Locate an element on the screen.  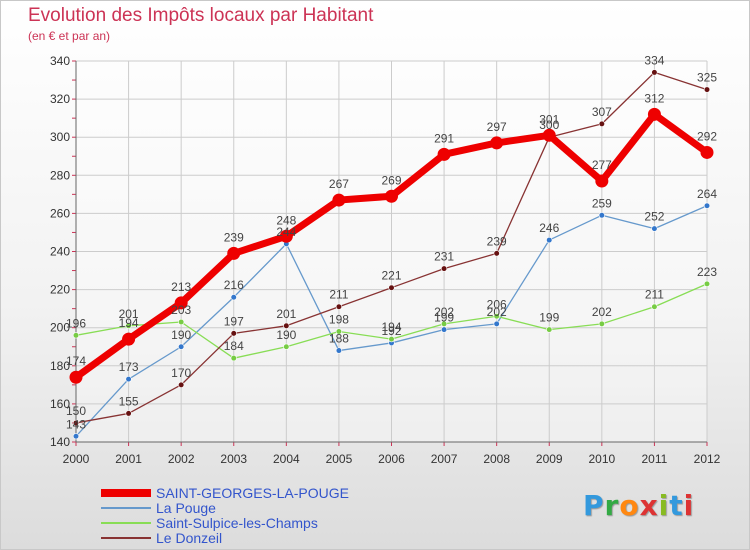
x-tick-label: 2003 is located at coordinates (233, 459).